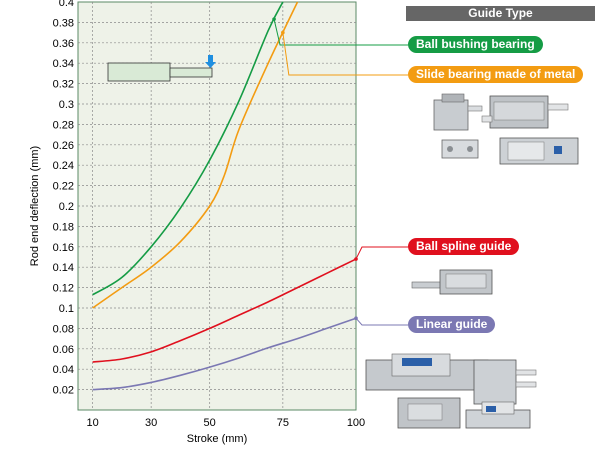 Image resolution: width=598 pixels, height=458 pixels. What do you see at coordinates (63, 85) in the screenshot?
I see `y-tick-label: 0.32` at bounding box center [63, 85].